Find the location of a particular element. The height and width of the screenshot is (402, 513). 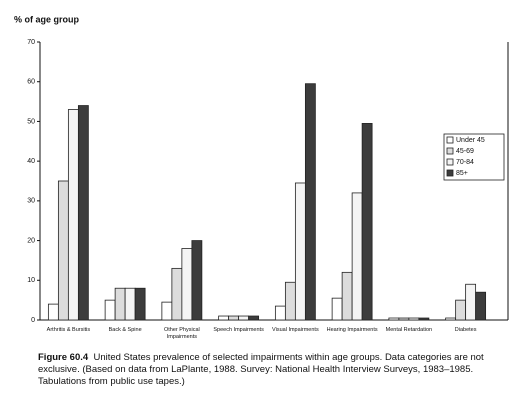

y-tick-label: 0 is located at coordinates (33, 320).